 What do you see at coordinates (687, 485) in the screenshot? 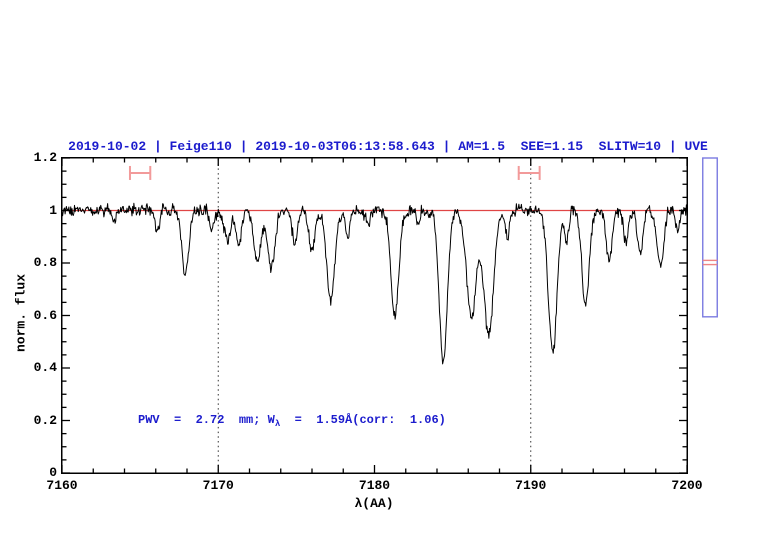
I see `x-tick-label: 7200` at bounding box center [687, 485].